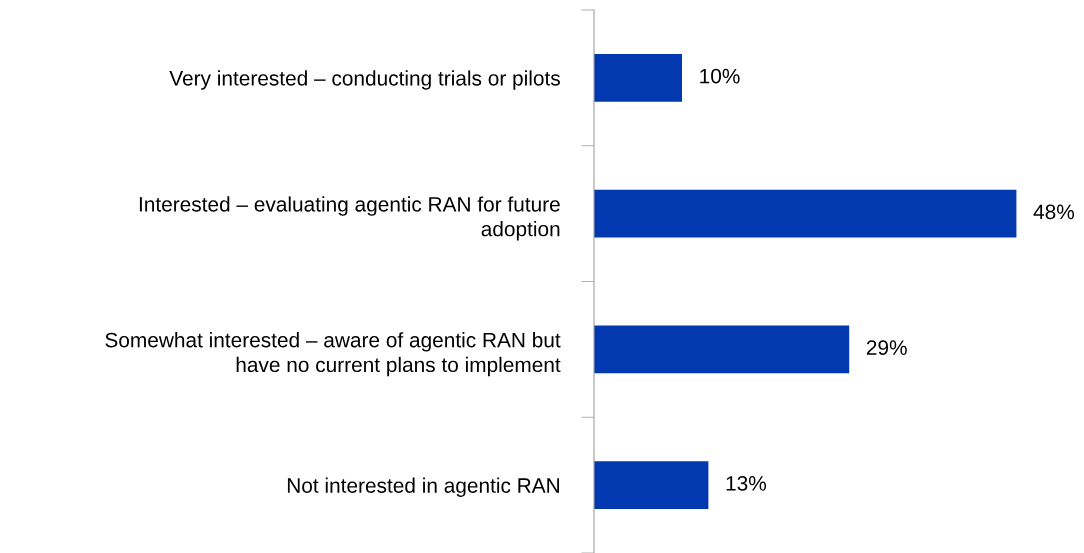  What do you see at coordinates (1054, 212) in the screenshot?
I see `data-label: 48%` at bounding box center [1054, 212].